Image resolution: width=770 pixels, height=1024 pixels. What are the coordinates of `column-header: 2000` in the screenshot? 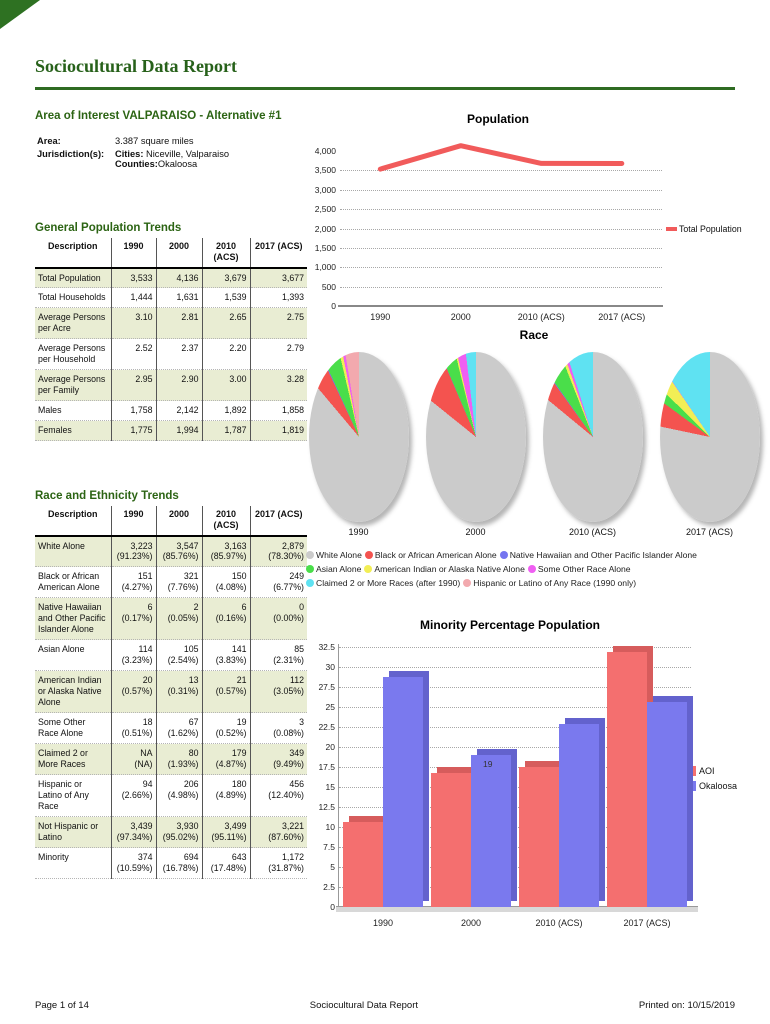 It's located at (178, 253).